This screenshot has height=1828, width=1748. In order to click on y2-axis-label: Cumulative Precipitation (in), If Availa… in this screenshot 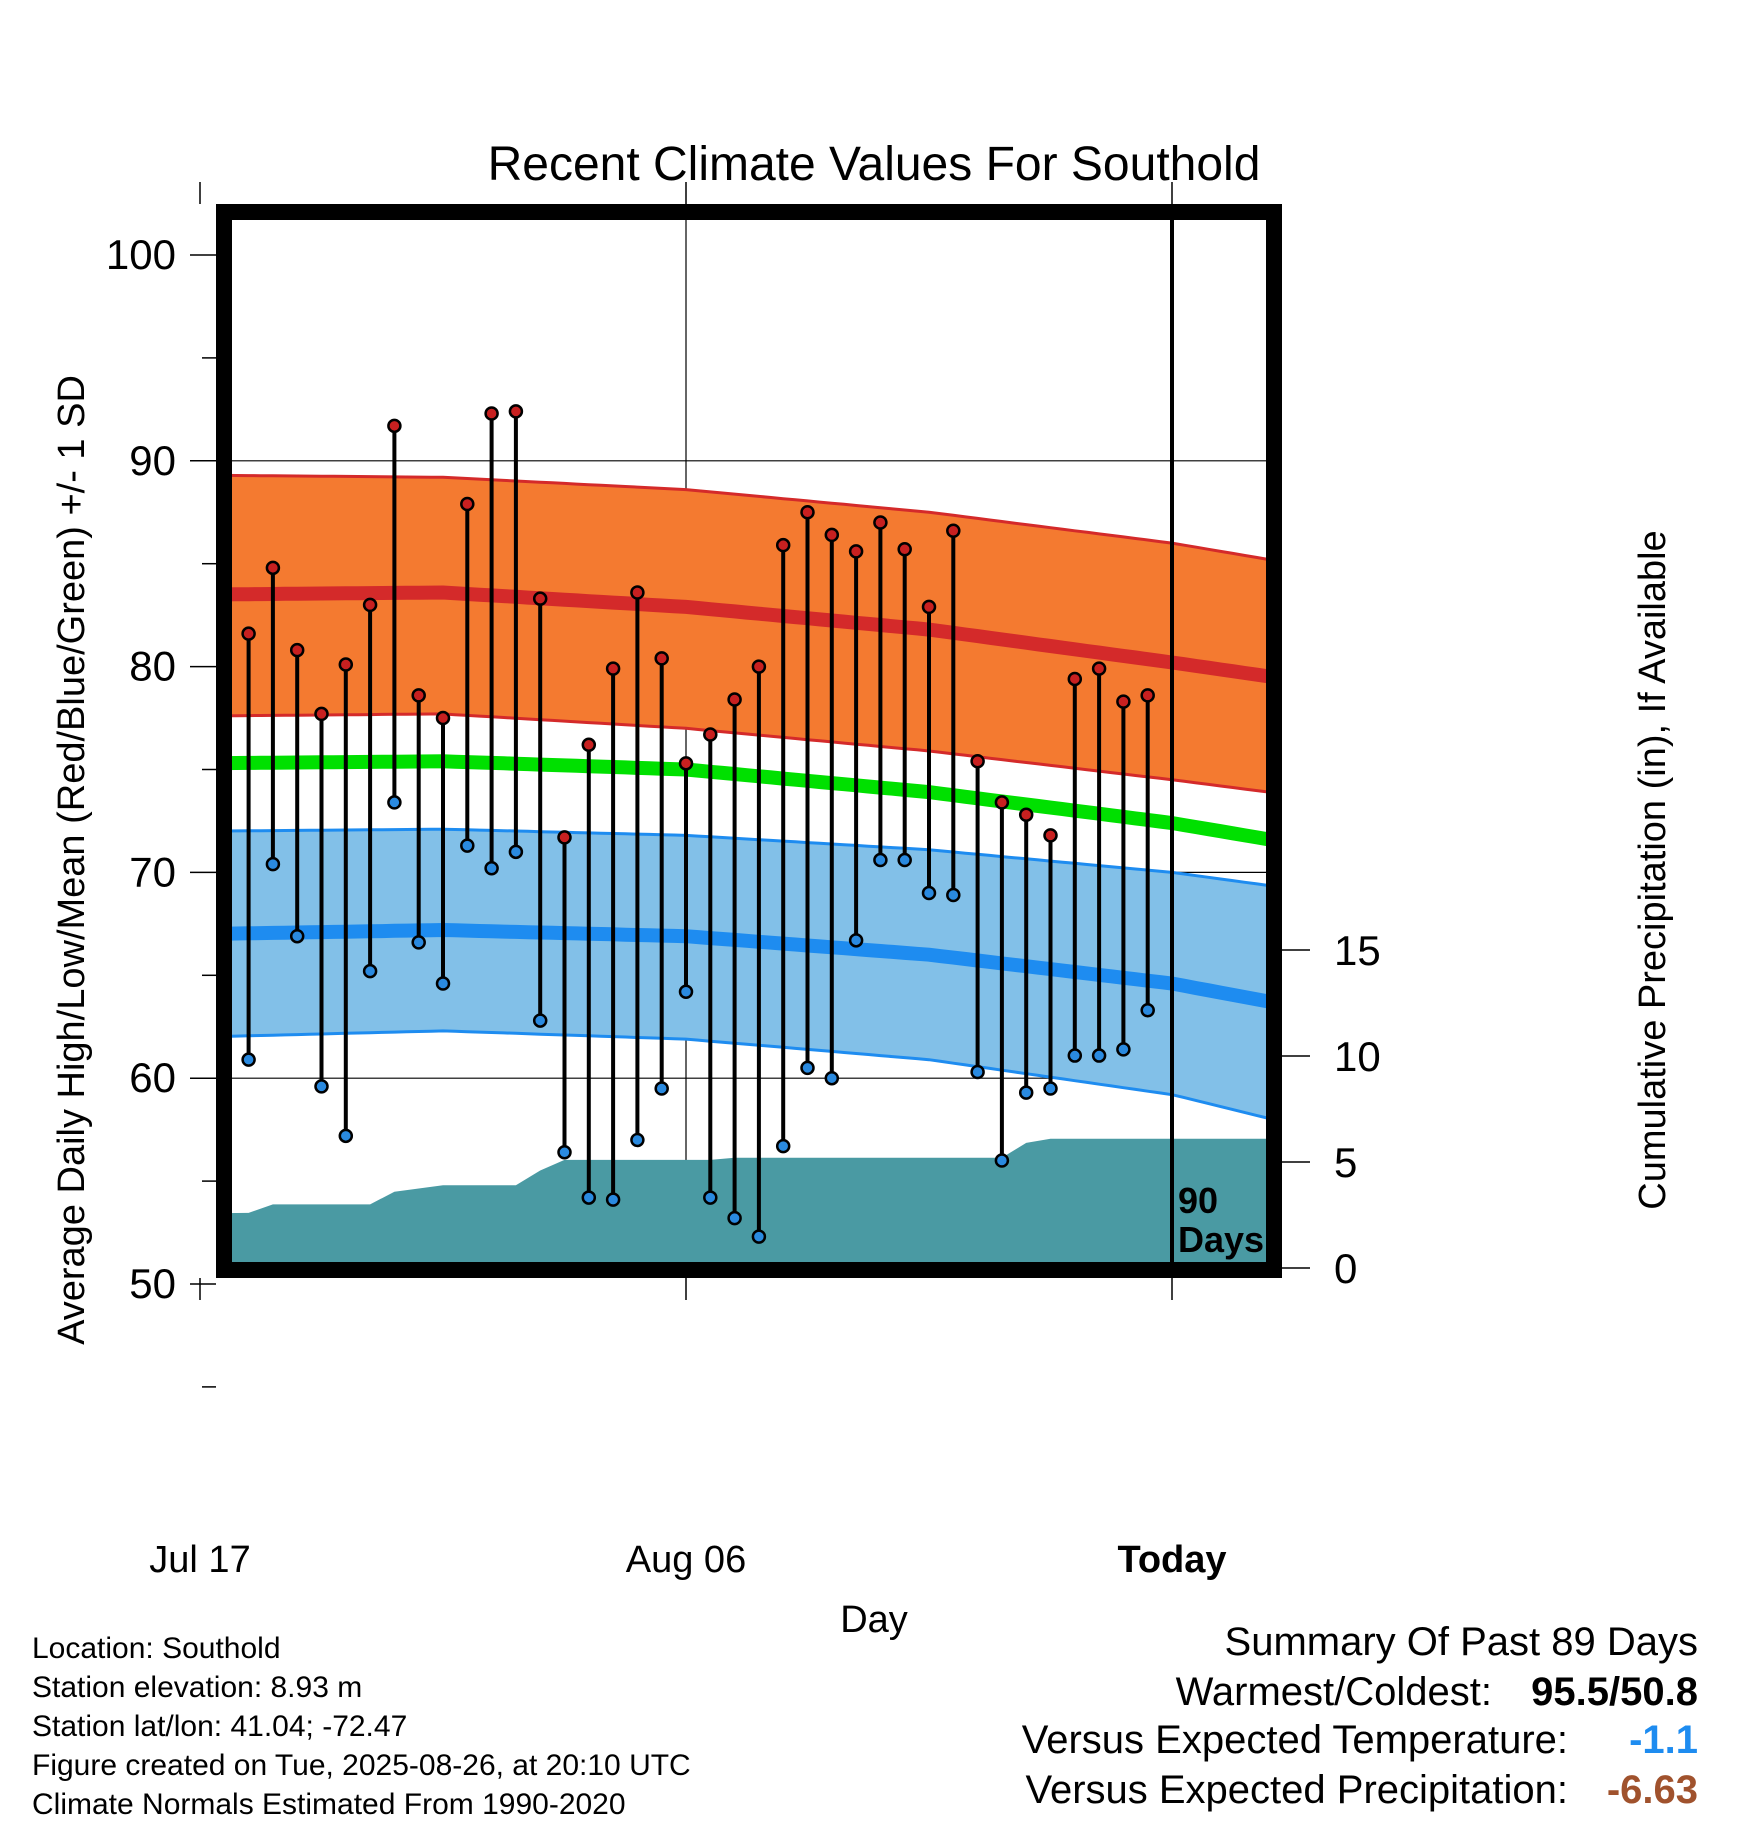, I will do `click(1653, 869)`.